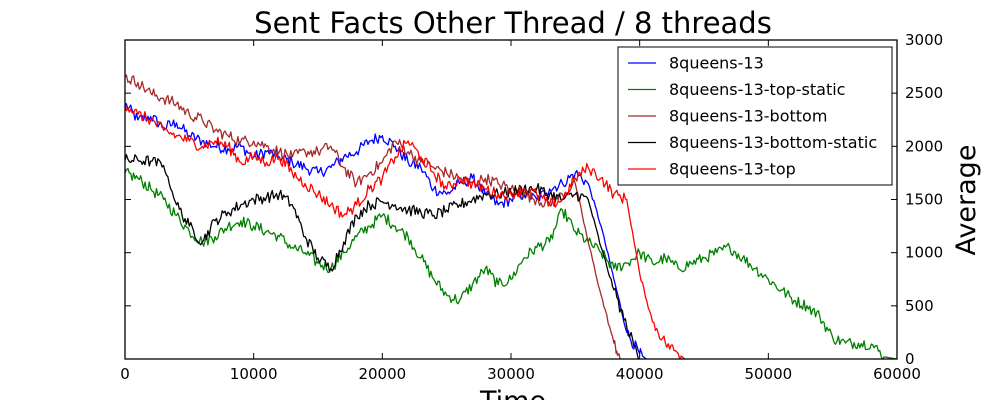  I want to click on y-tick-label: 0, so click(910, 359).